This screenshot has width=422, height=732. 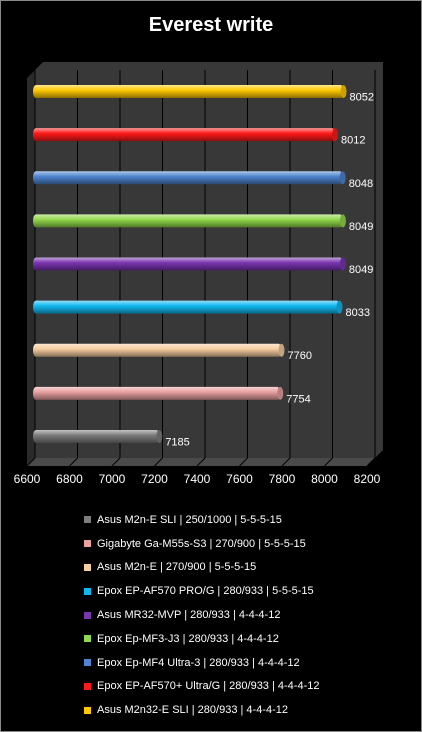 I want to click on legend-item: Asus M2n-E | 270/900 | 5-5-5-15, so click(x=201, y=568).